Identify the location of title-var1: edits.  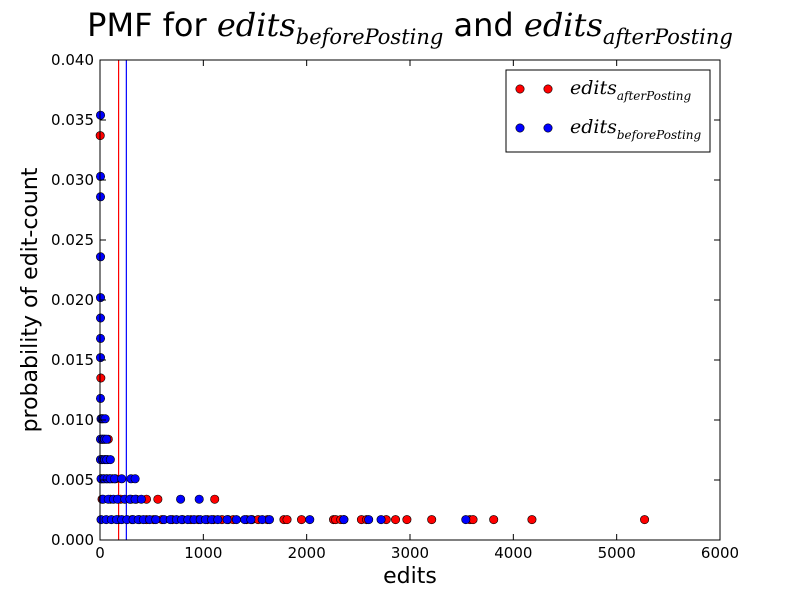
(256, 25).